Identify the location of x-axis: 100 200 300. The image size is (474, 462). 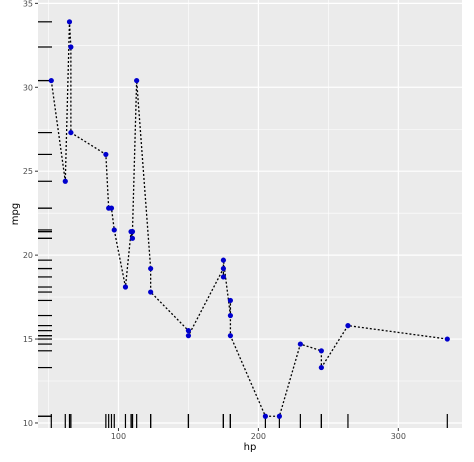
(258, 434).